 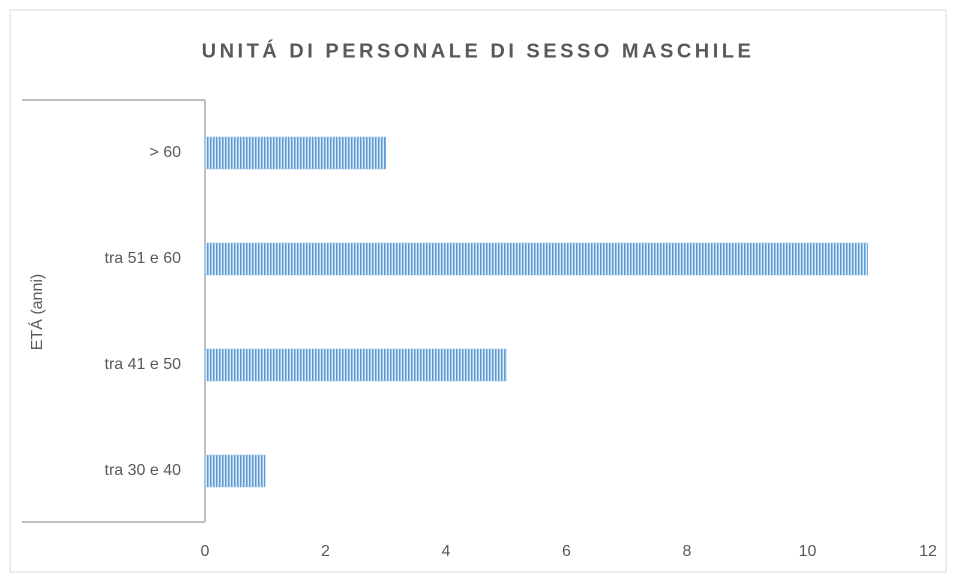 What do you see at coordinates (165, 152) in the screenshot?
I see `y-tick-label: > 60` at bounding box center [165, 152].